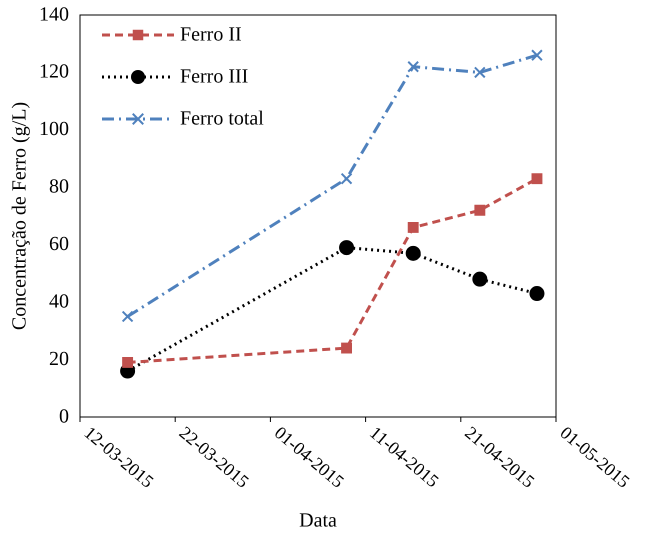 Image resolution: width=660 pixels, height=537 pixels. What do you see at coordinates (59, 187) in the screenshot?
I see `y-tick-label: 80` at bounding box center [59, 187].